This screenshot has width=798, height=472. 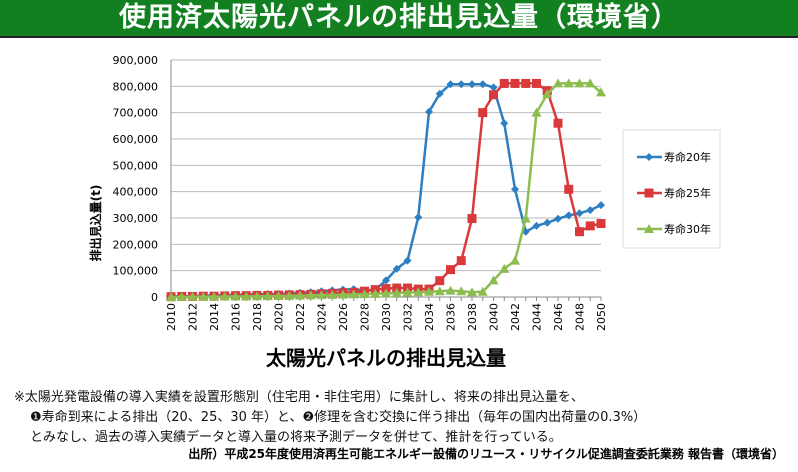 I want to click on x-tick-label: 2034, so click(x=429, y=317).